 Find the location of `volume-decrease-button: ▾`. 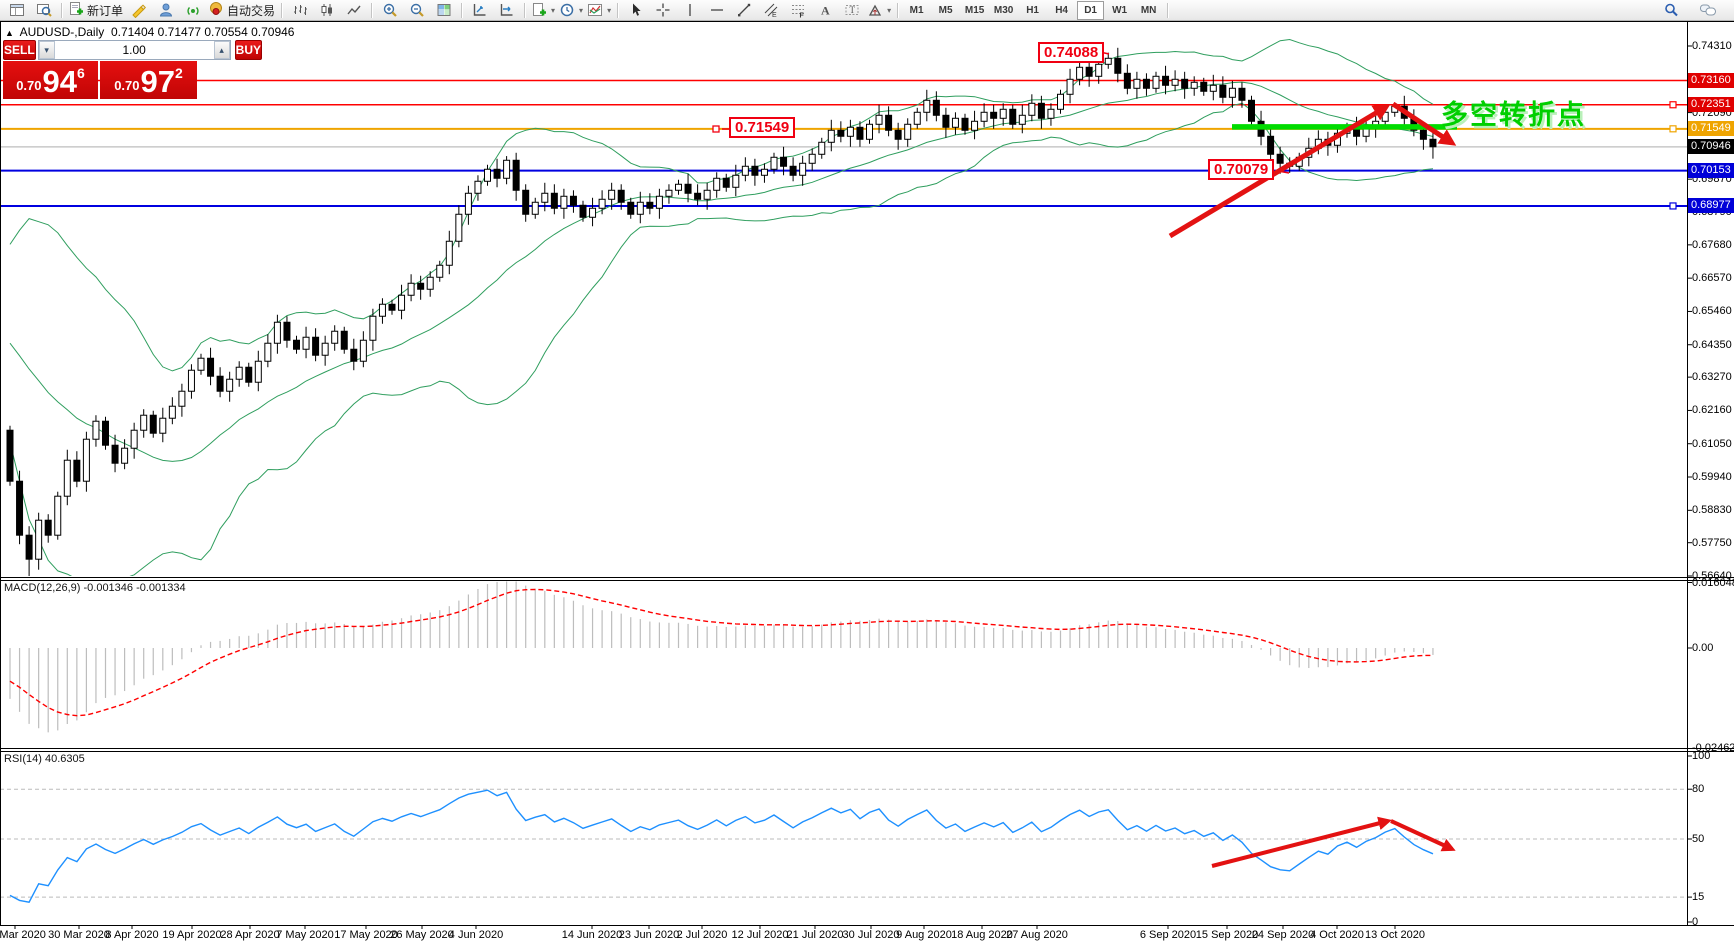

volume-decrease-button: ▾ is located at coordinates (46, 50).